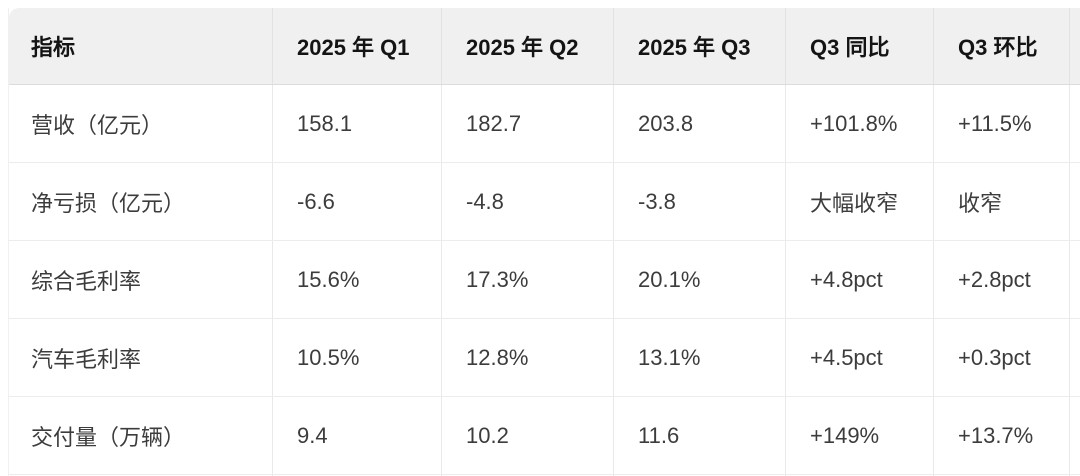  What do you see at coordinates (859, 201) in the screenshot?
I see `yoy-cell: 大幅收窄` at bounding box center [859, 201].